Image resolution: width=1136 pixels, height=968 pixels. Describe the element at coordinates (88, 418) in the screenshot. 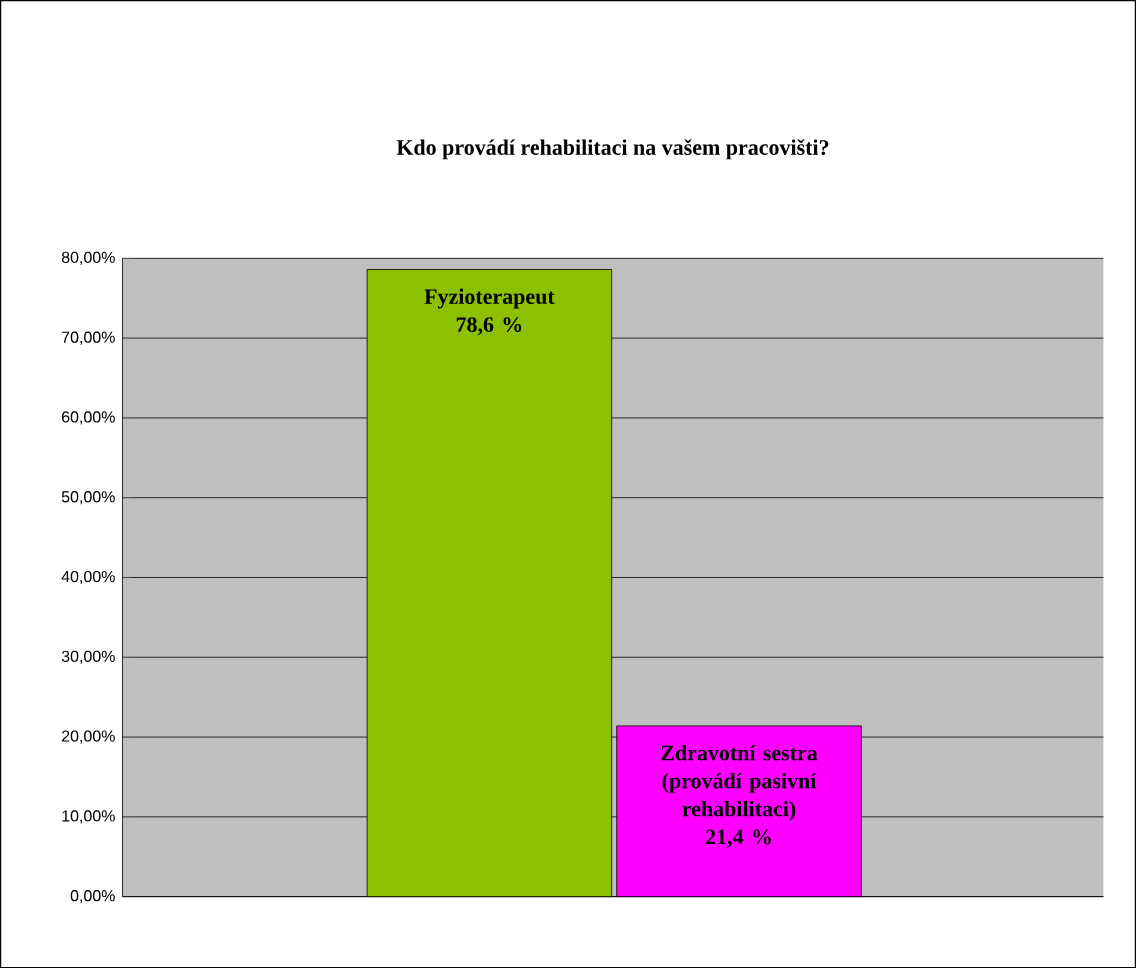

I see `y-tick-label: 60,00%` at that location.